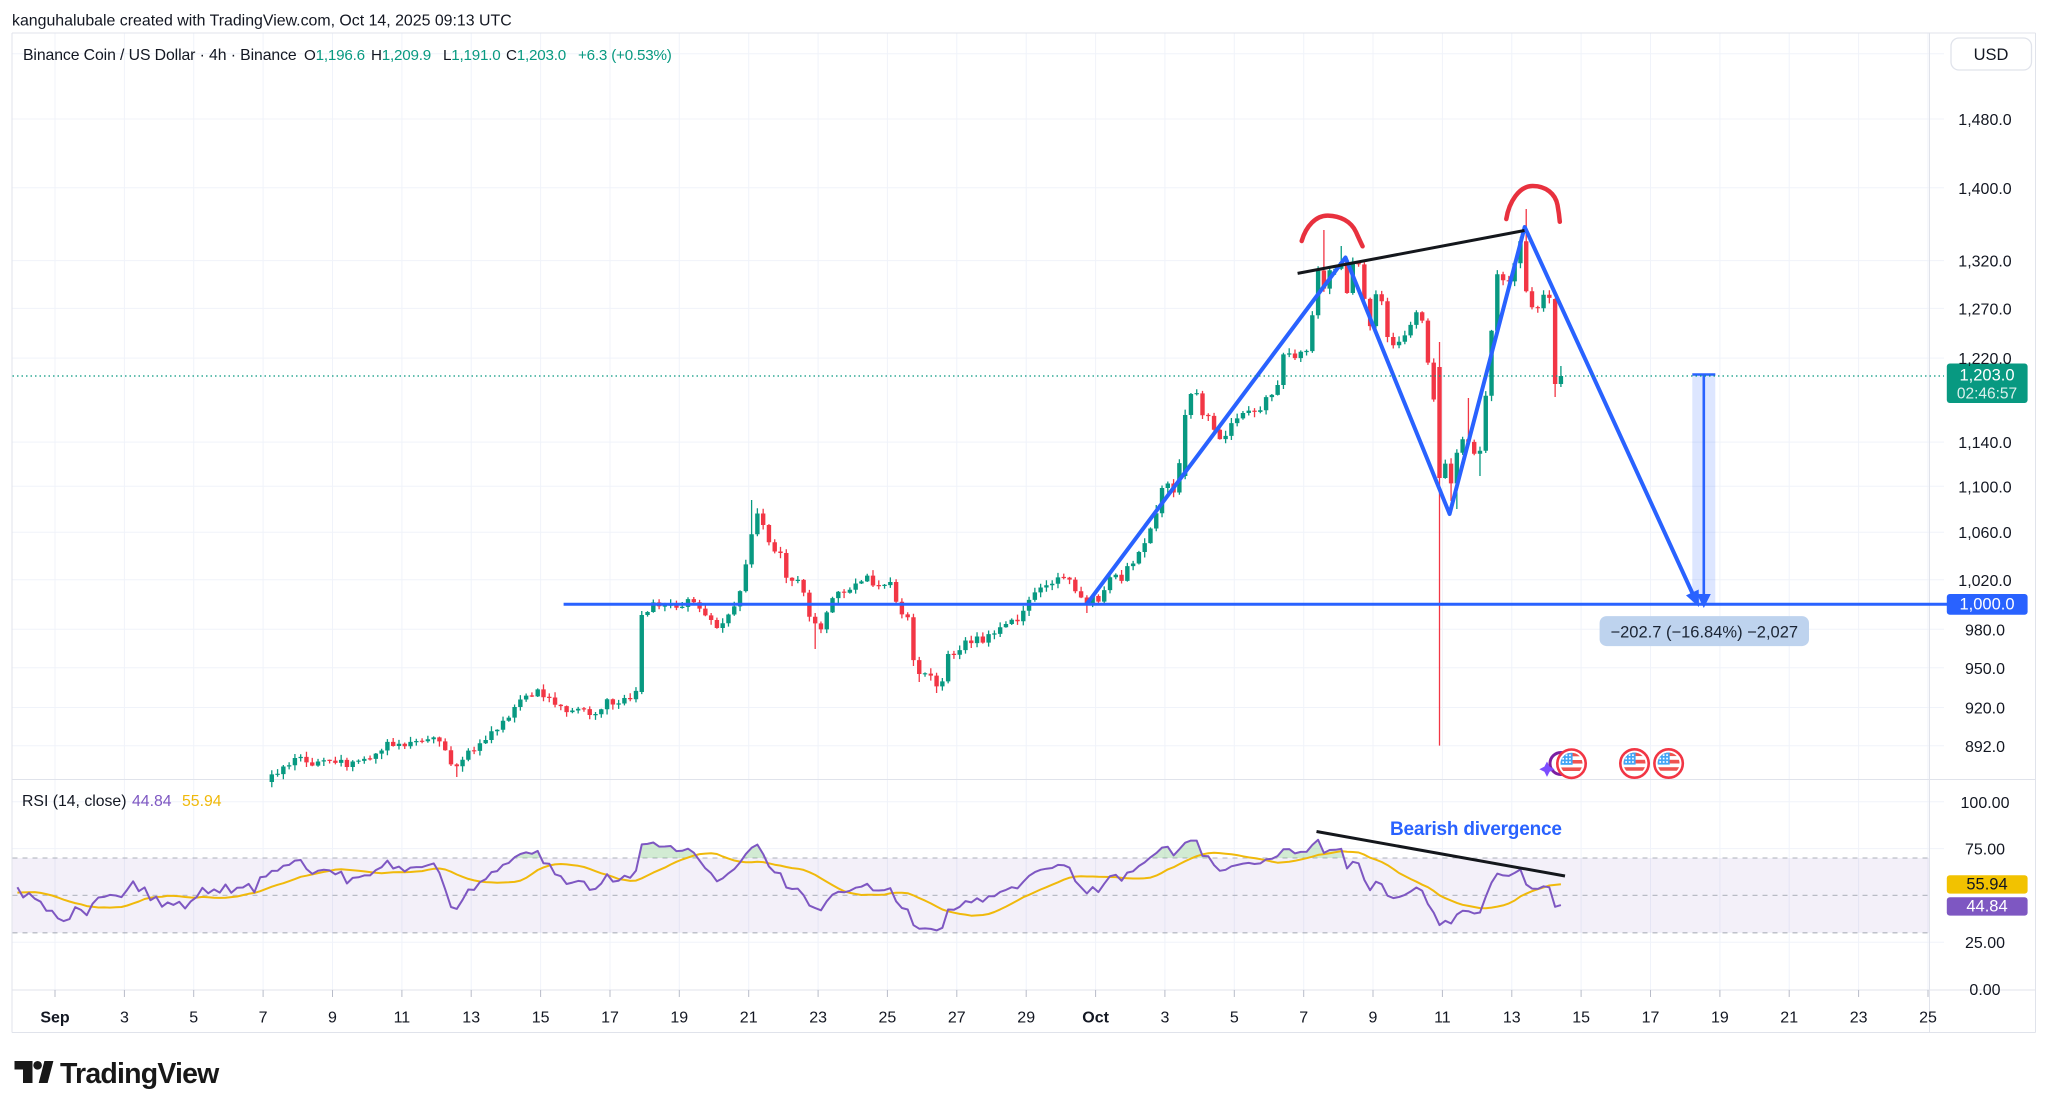  Describe the element at coordinates (1984, 120) in the screenshot. I see `svg-text: 1,480.0` at that location.